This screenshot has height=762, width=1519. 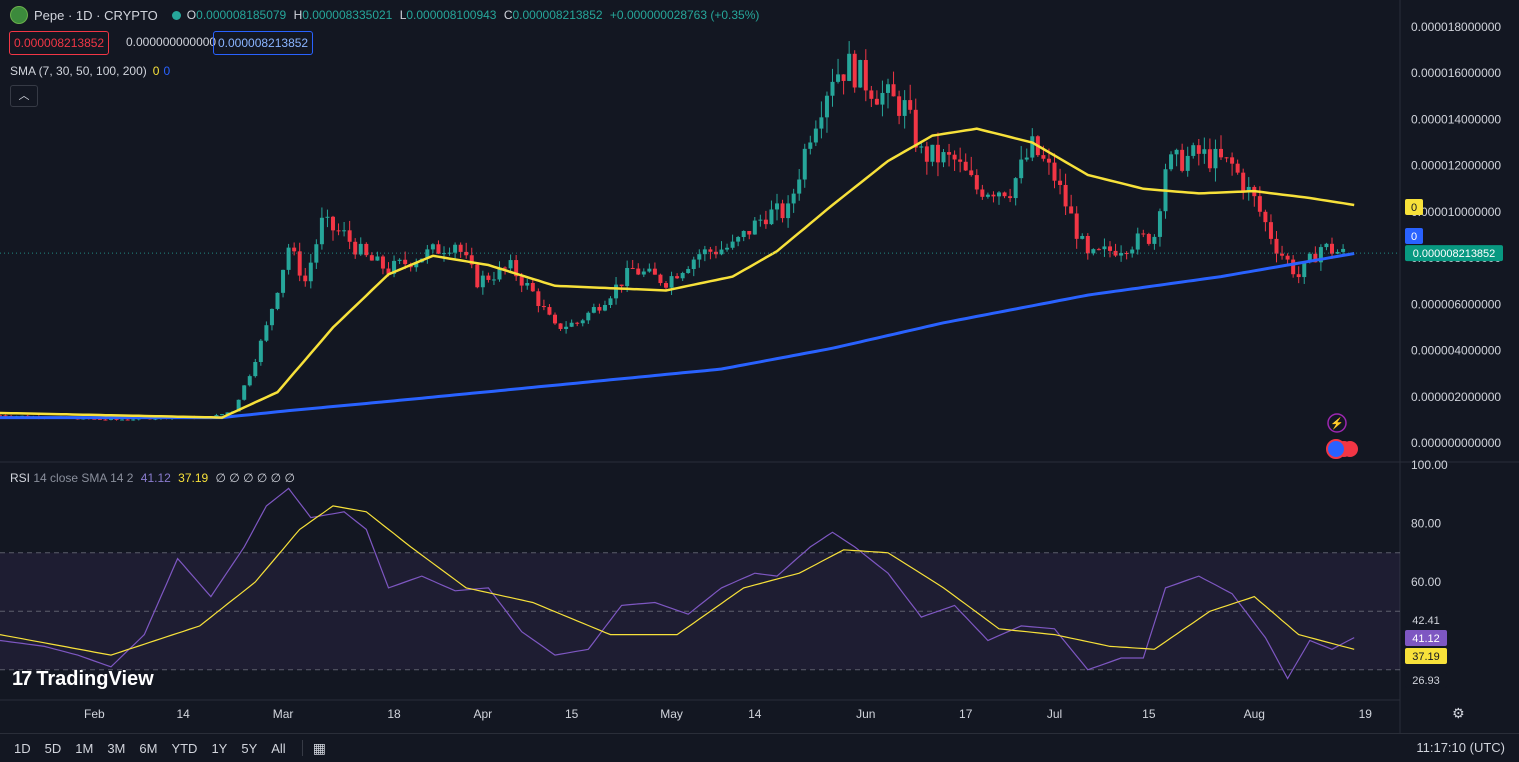 I want to click on rsi-label: RSI, so click(x=20, y=478).